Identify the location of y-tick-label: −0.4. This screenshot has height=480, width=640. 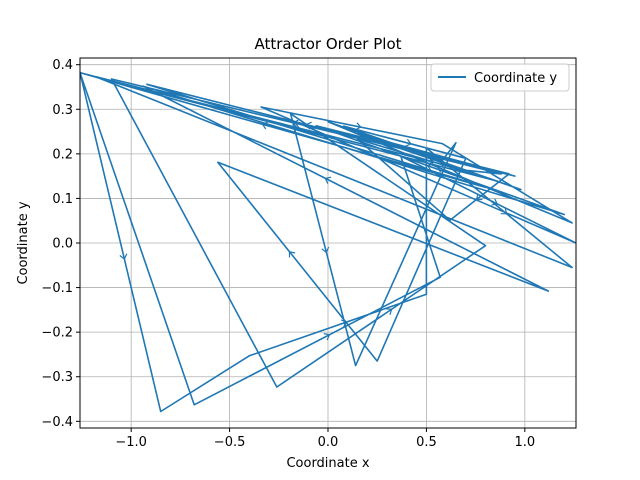
(57, 422).